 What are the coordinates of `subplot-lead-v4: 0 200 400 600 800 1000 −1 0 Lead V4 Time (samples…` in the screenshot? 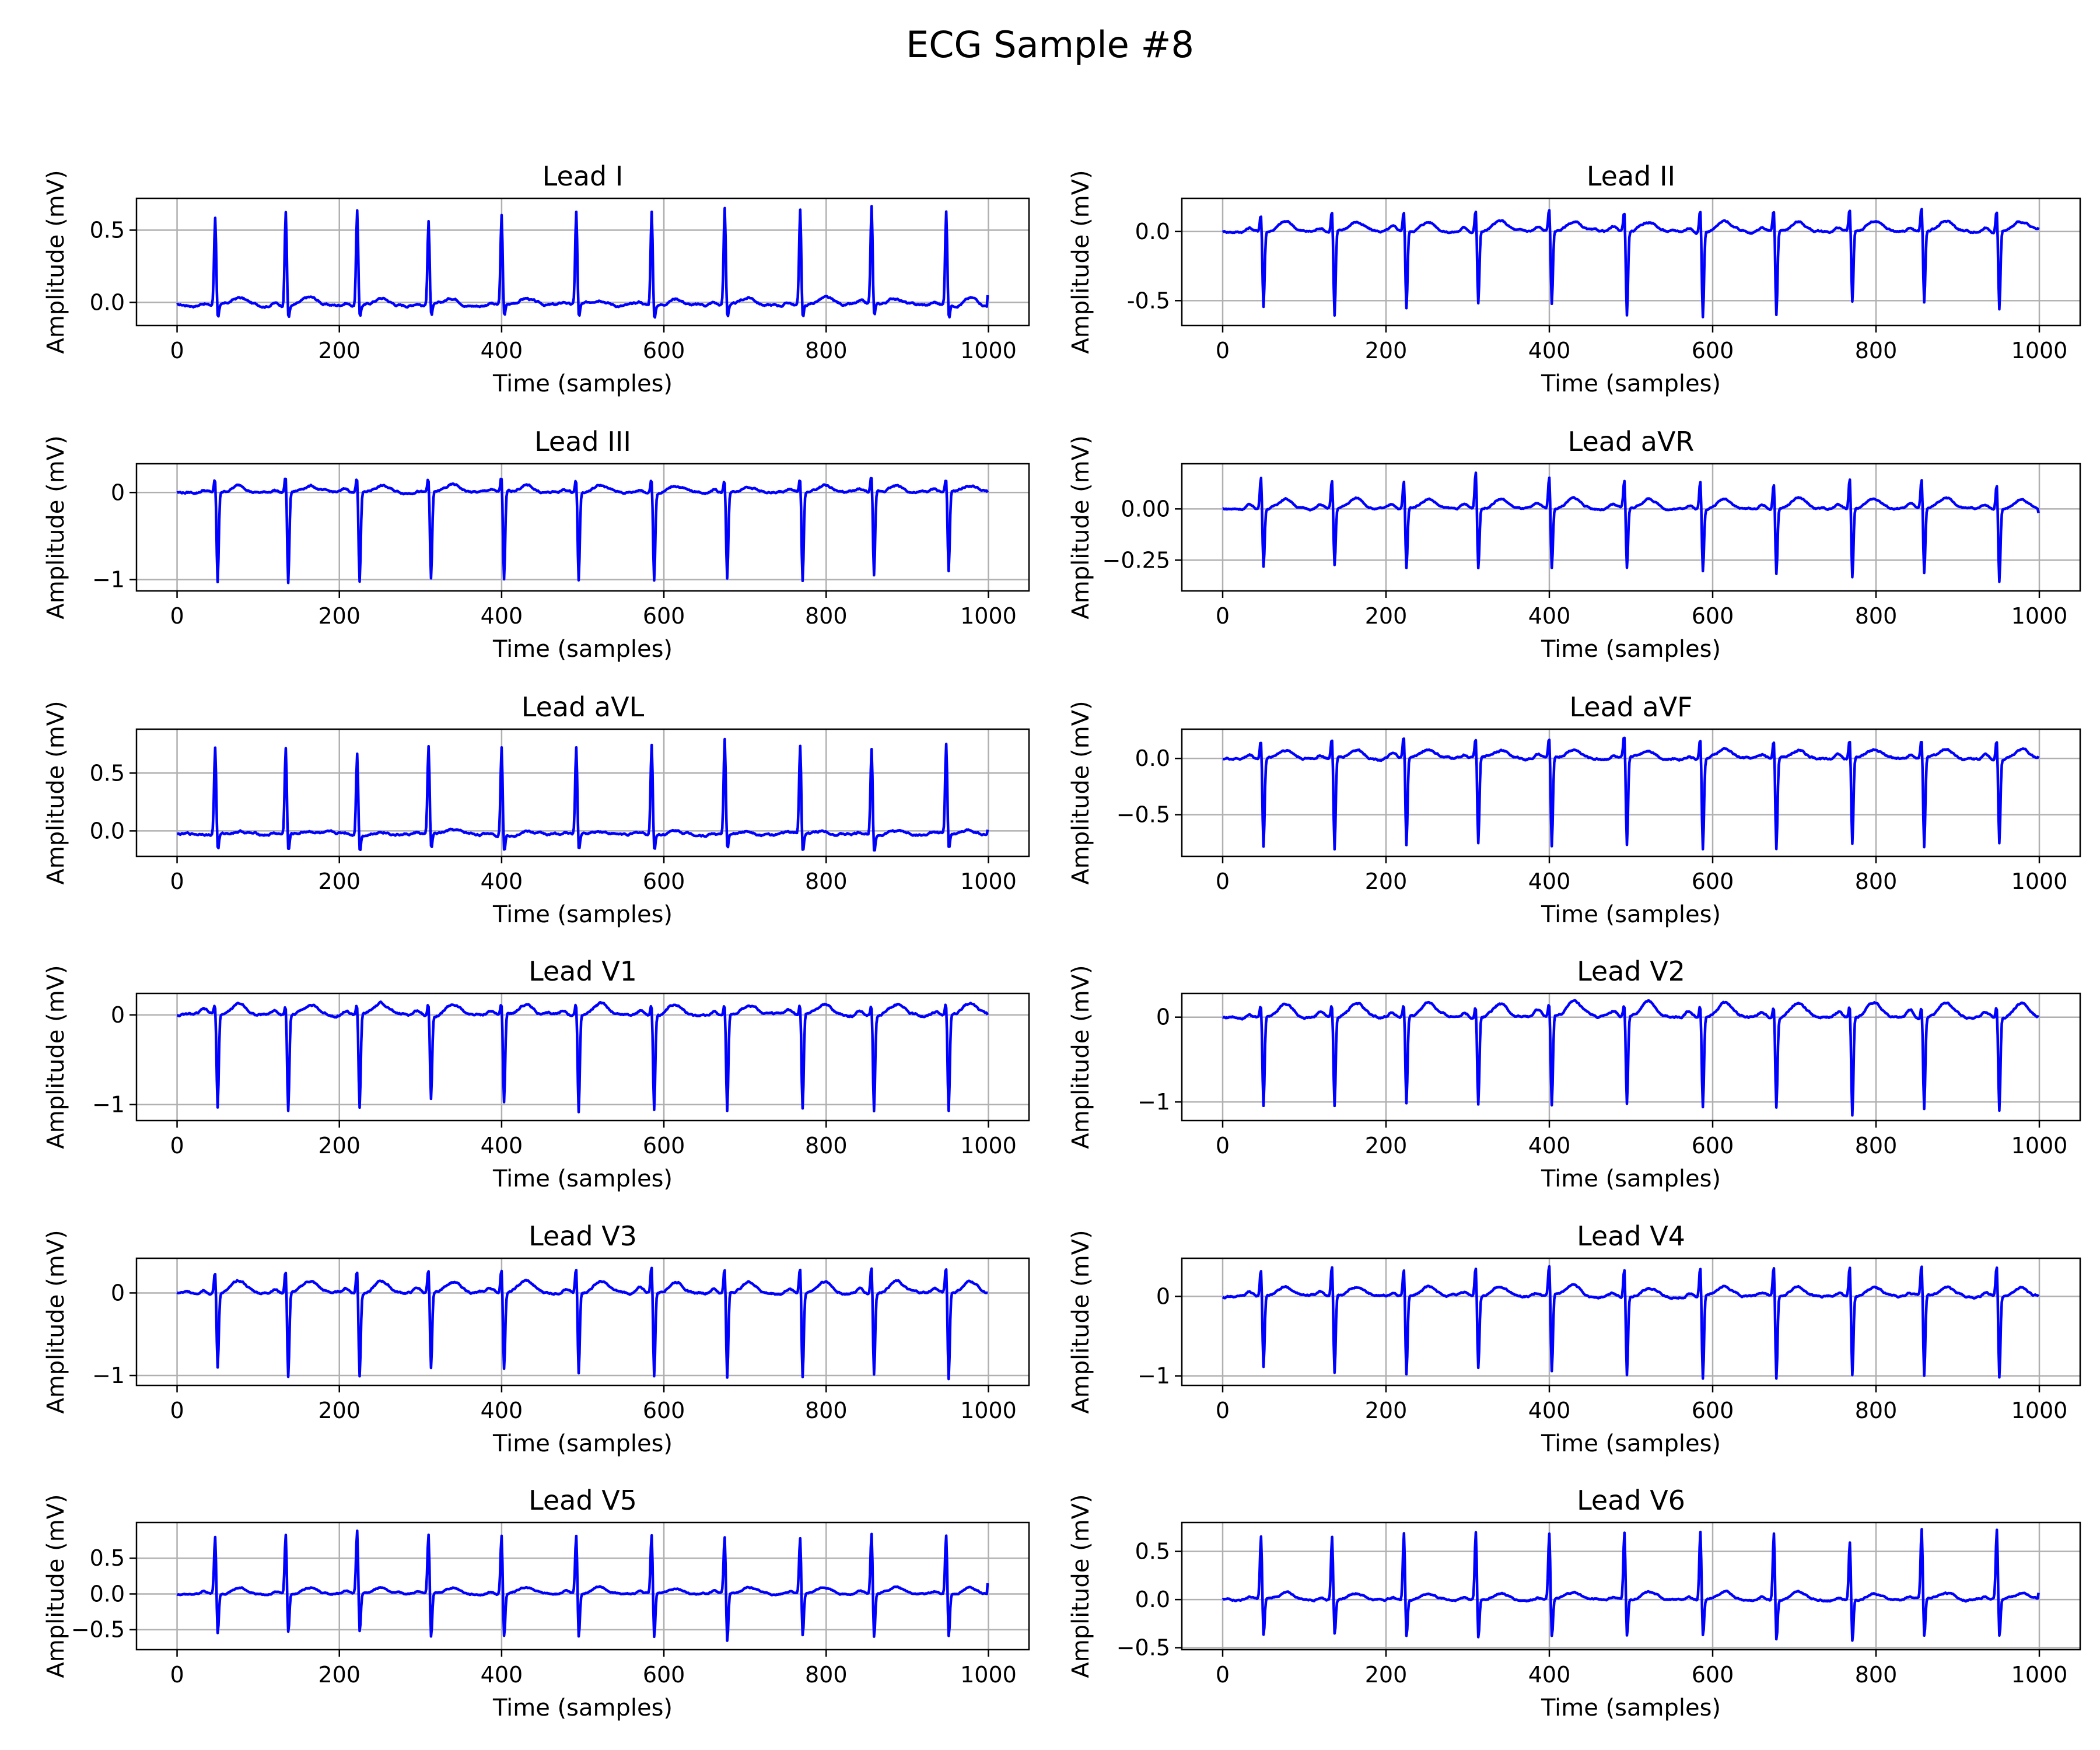 It's located at (1574, 1338).